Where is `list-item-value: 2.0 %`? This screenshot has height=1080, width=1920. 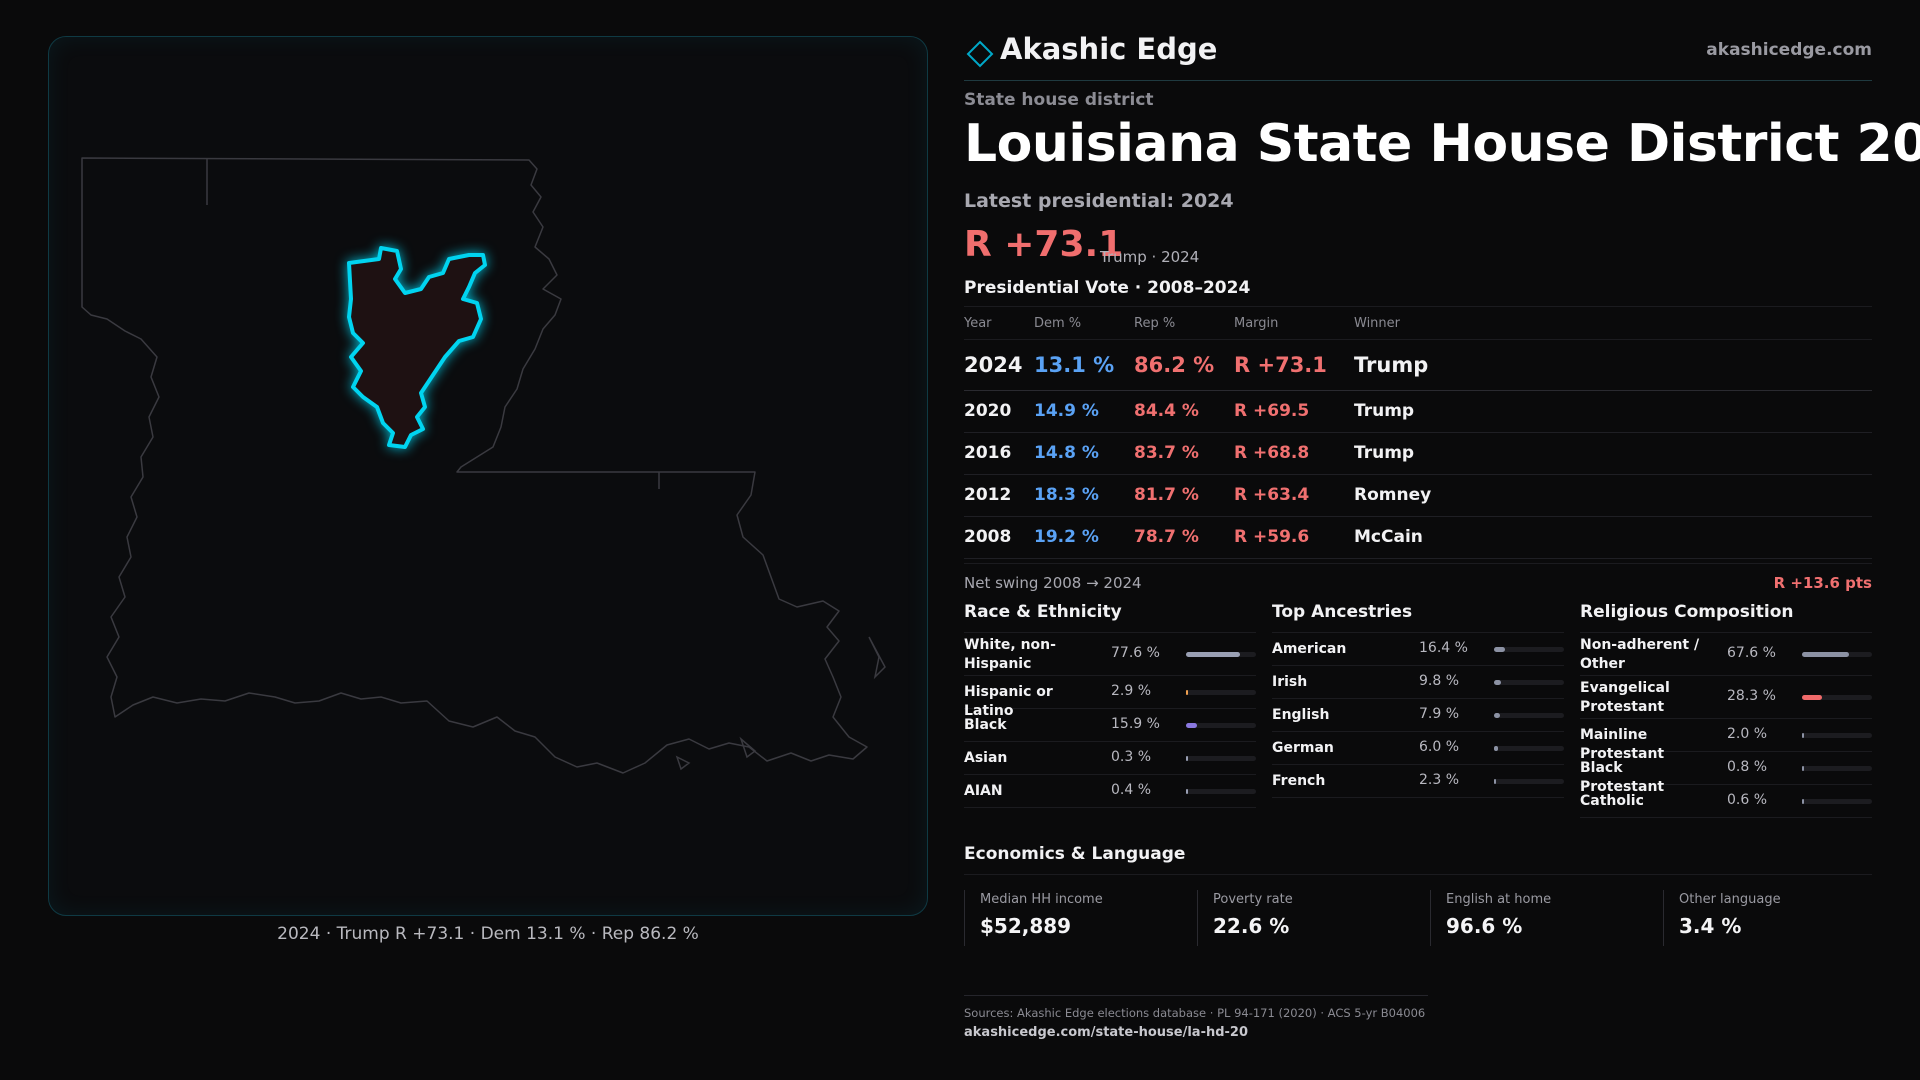 list-item-value: 2.0 % is located at coordinates (1747, 734).